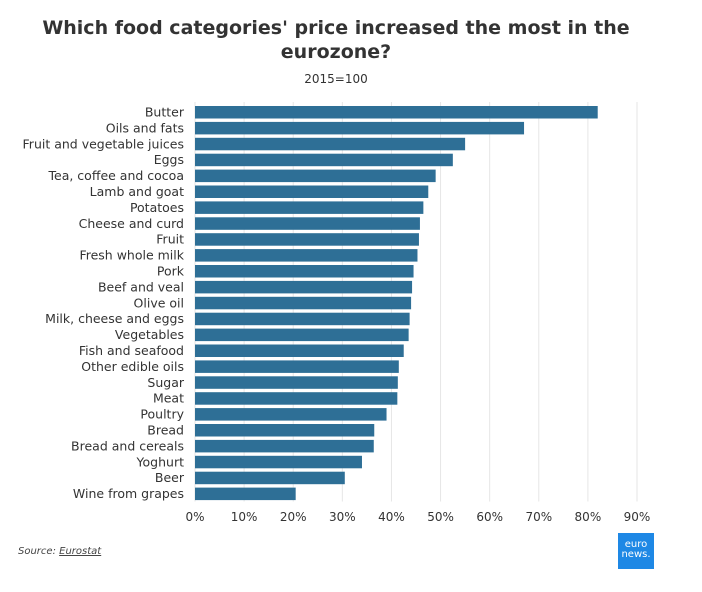 This screenshot has height=592, width=702. Describe the element at coordinates (137, 191) in the screenshot. I see `category-label: Lamb and goat` at that location.